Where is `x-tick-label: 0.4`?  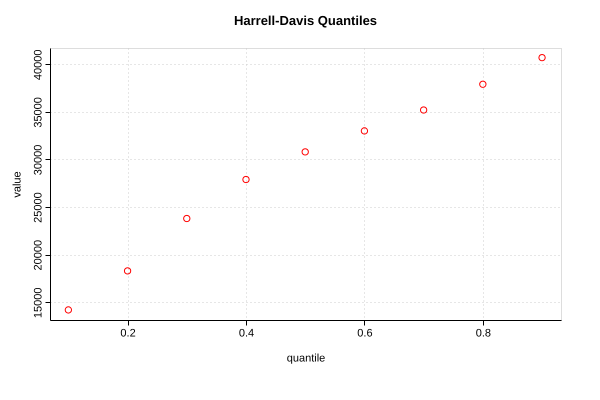
x-tick-label: 0.4 is located at coordinates (246, 334).